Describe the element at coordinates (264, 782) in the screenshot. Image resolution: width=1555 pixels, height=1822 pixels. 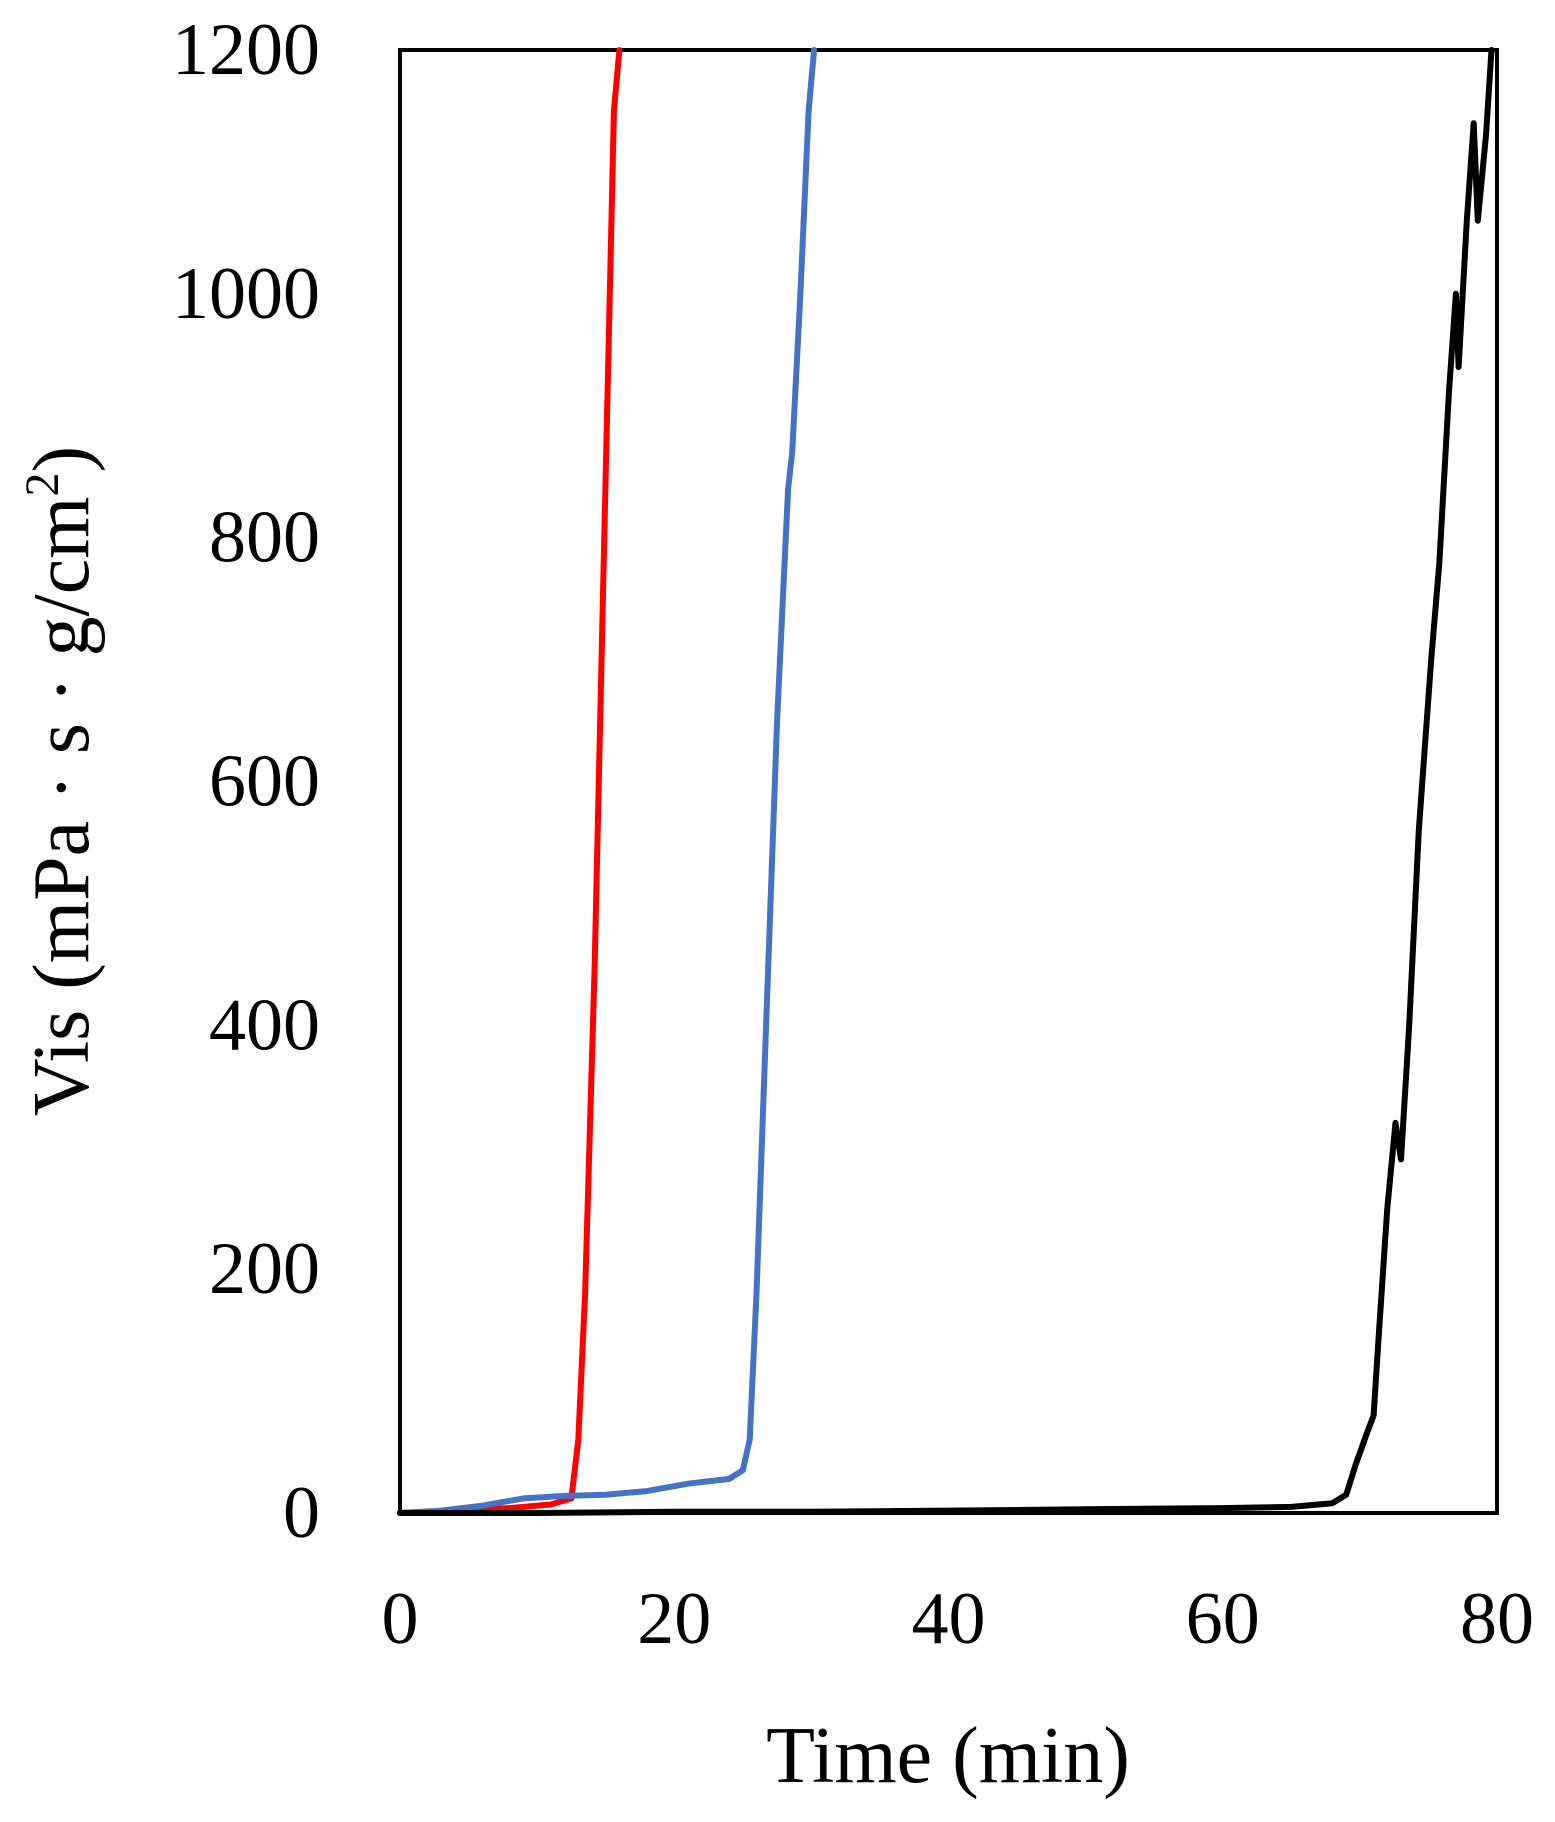
I see `y-tick-label: 600` at that location.